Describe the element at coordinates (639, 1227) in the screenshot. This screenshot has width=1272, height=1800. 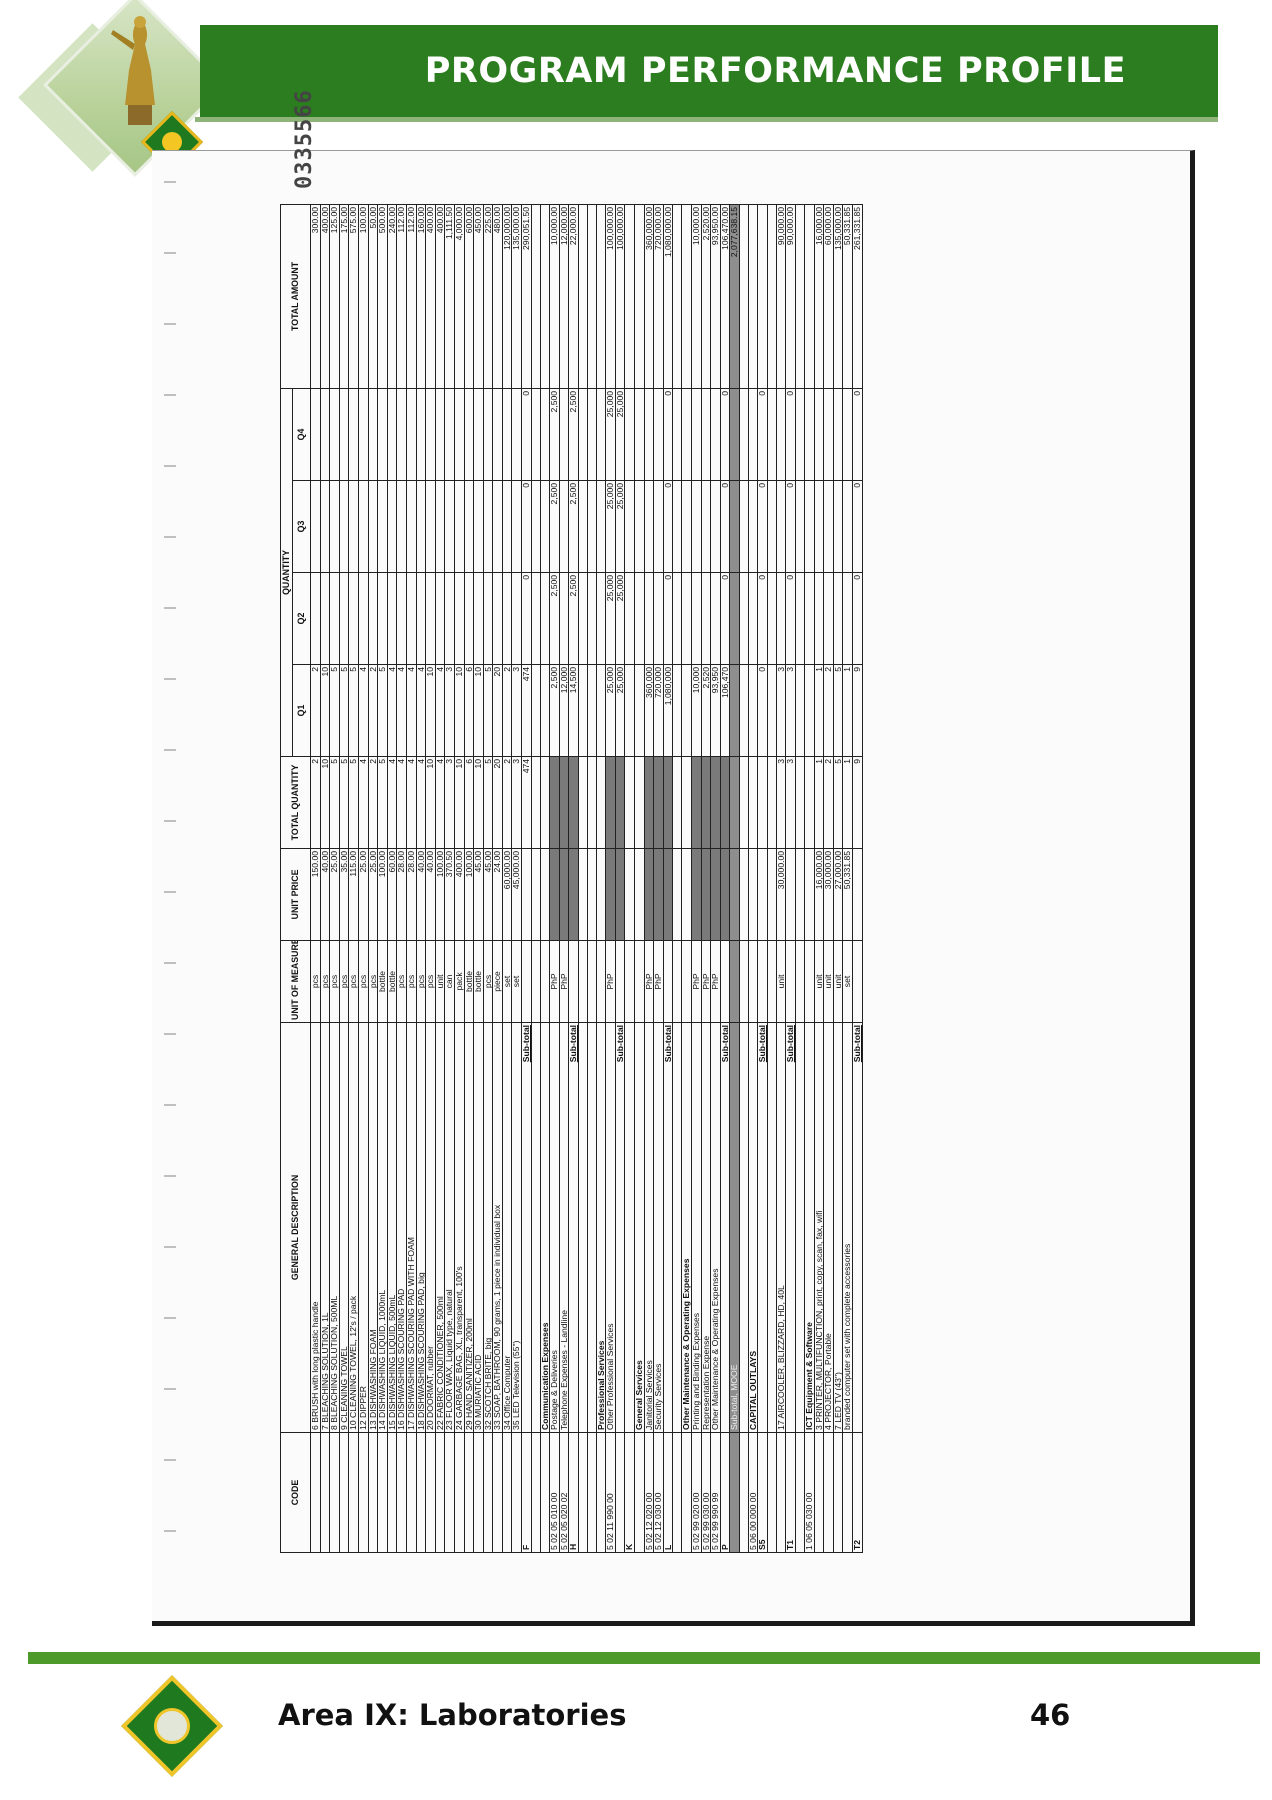
I see `cell-description: General Services` at that location.